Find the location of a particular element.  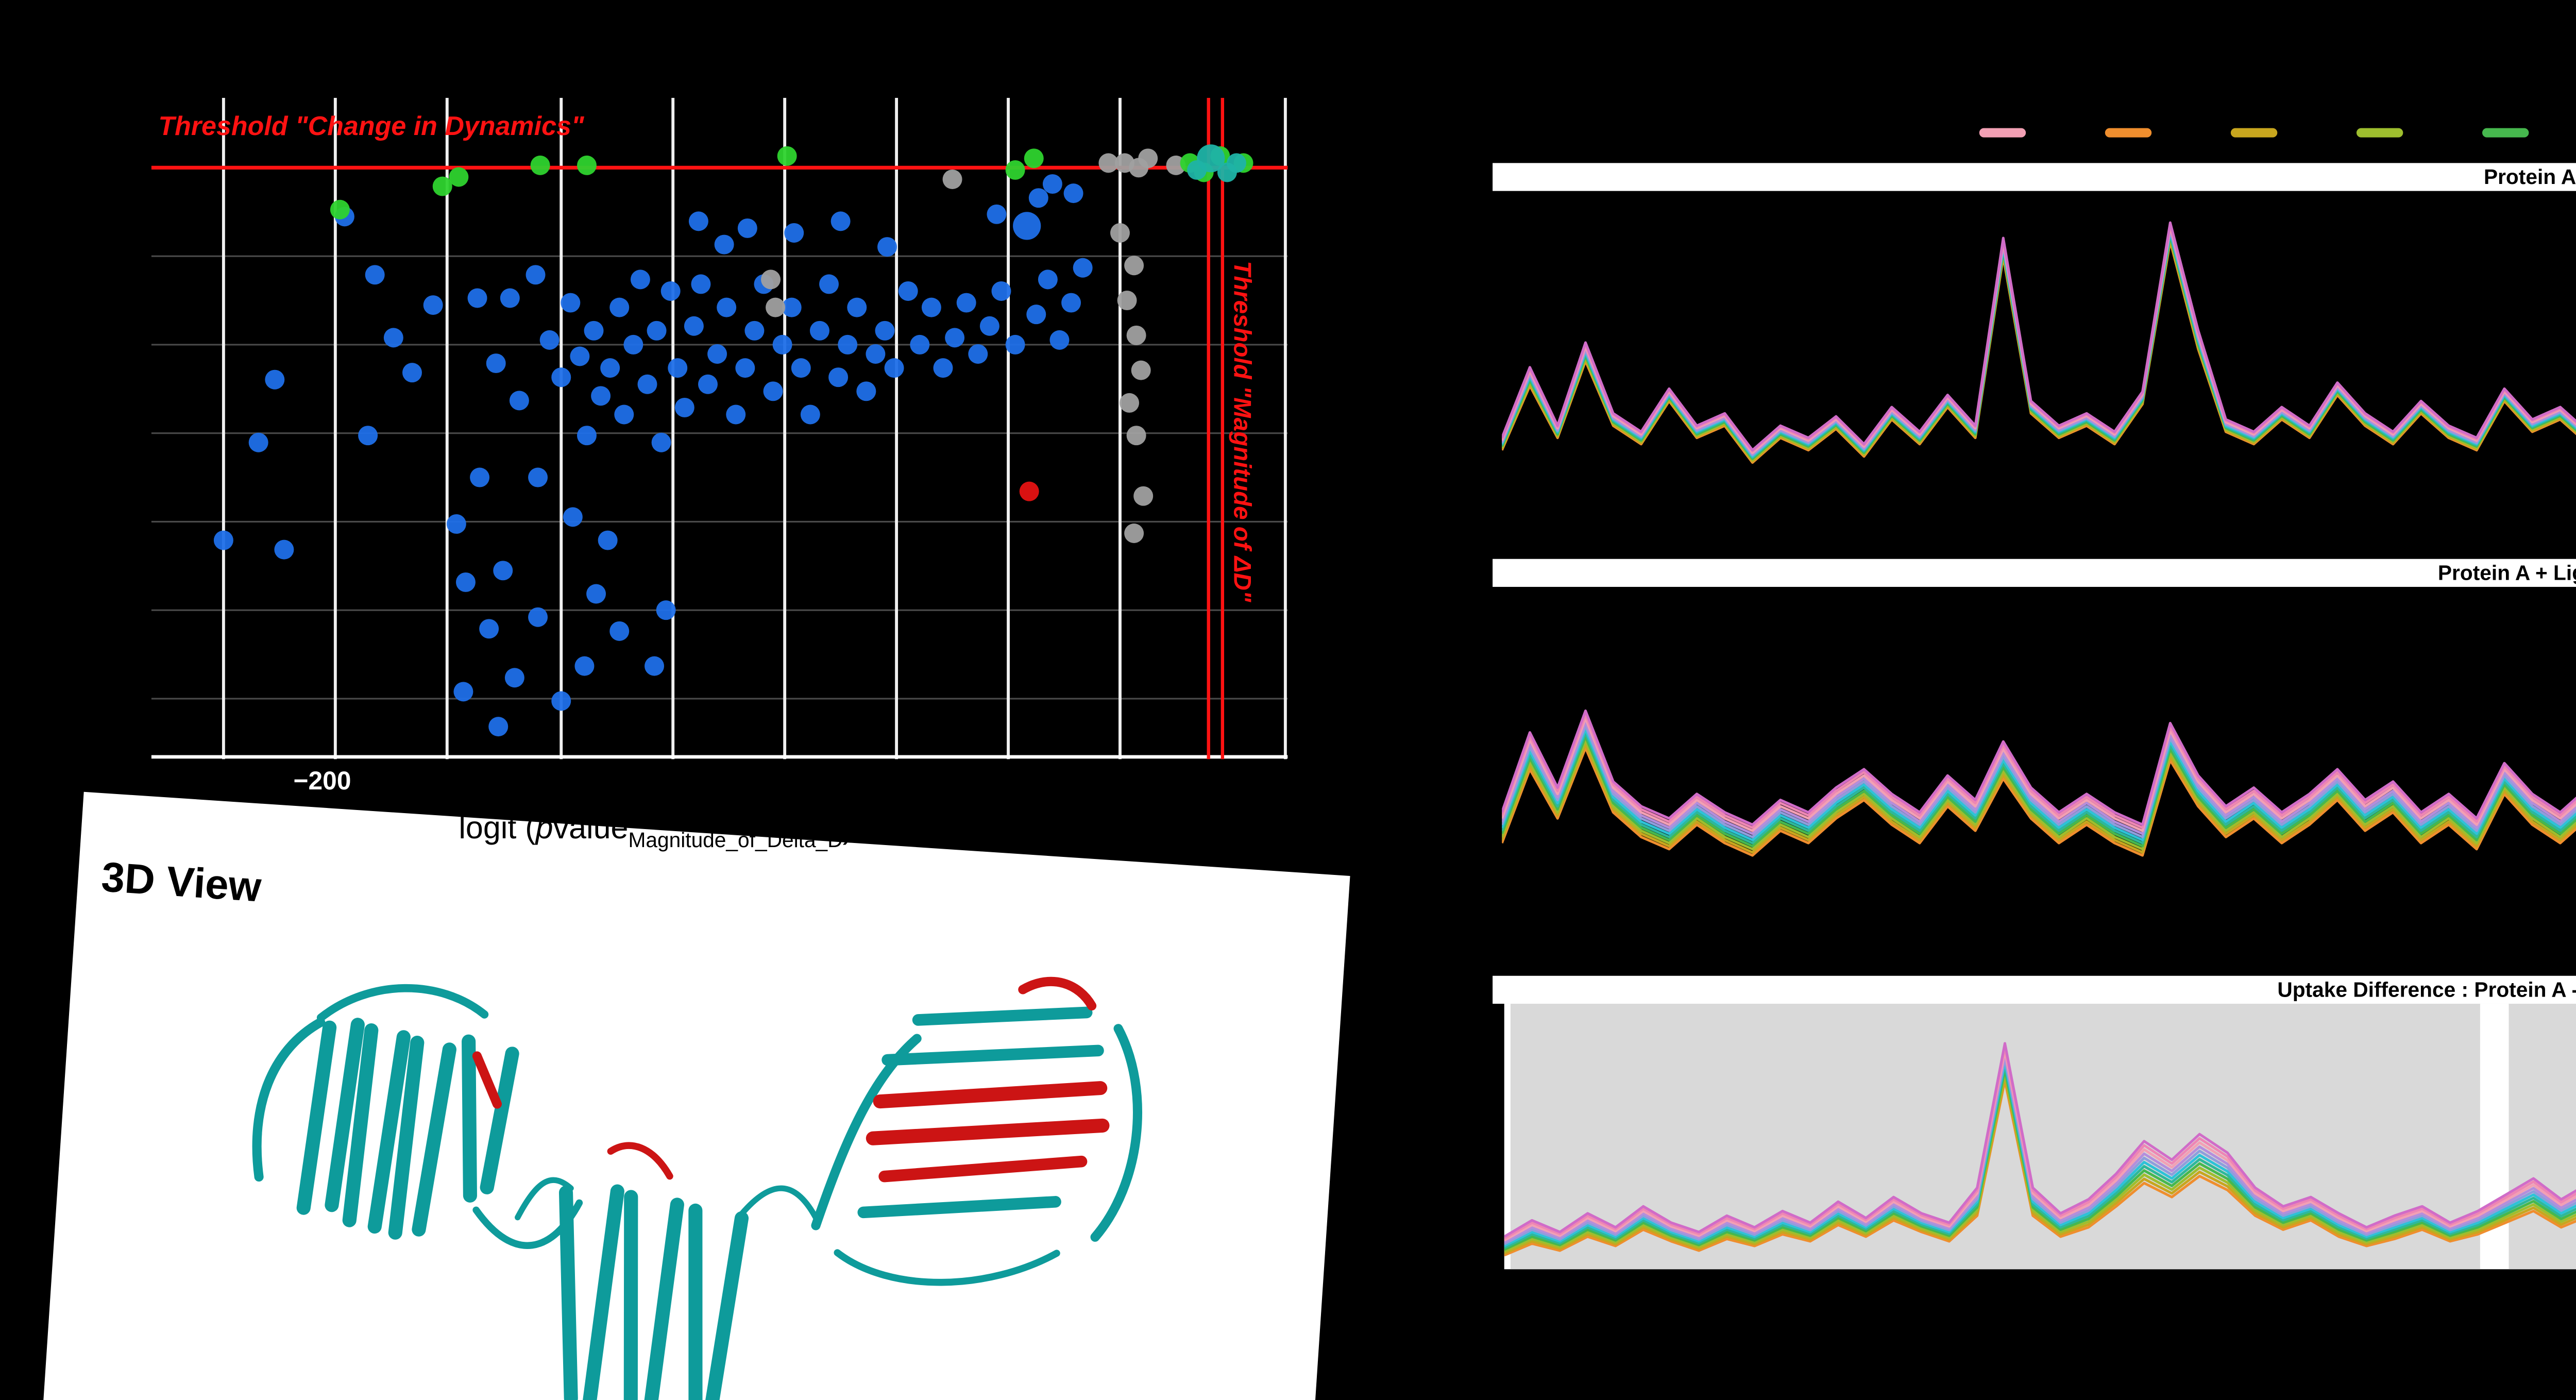

uptake-plot-protein-a is located at coordinates (2039, 368).